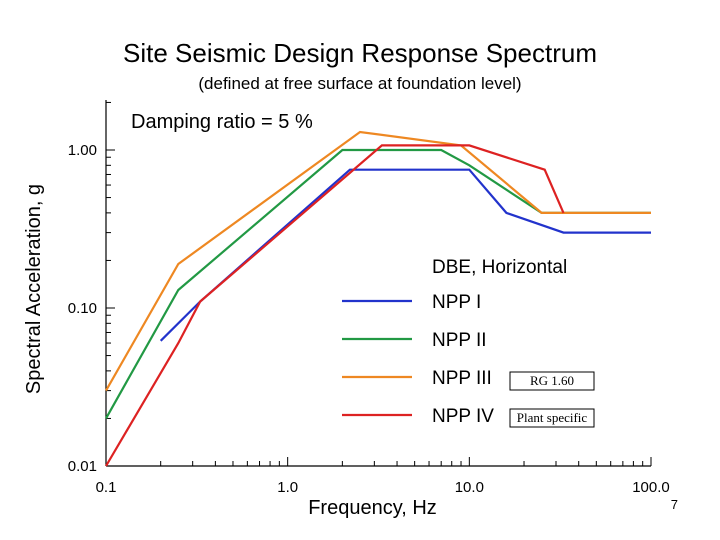 Image resolution: width=720 pixels, height=540 pixels. What do you see at coordinates (360, 53) in the screenshot?
I see `chart-title: Site Seismic Design Response Spectrum` at bounding box center [360, 53].